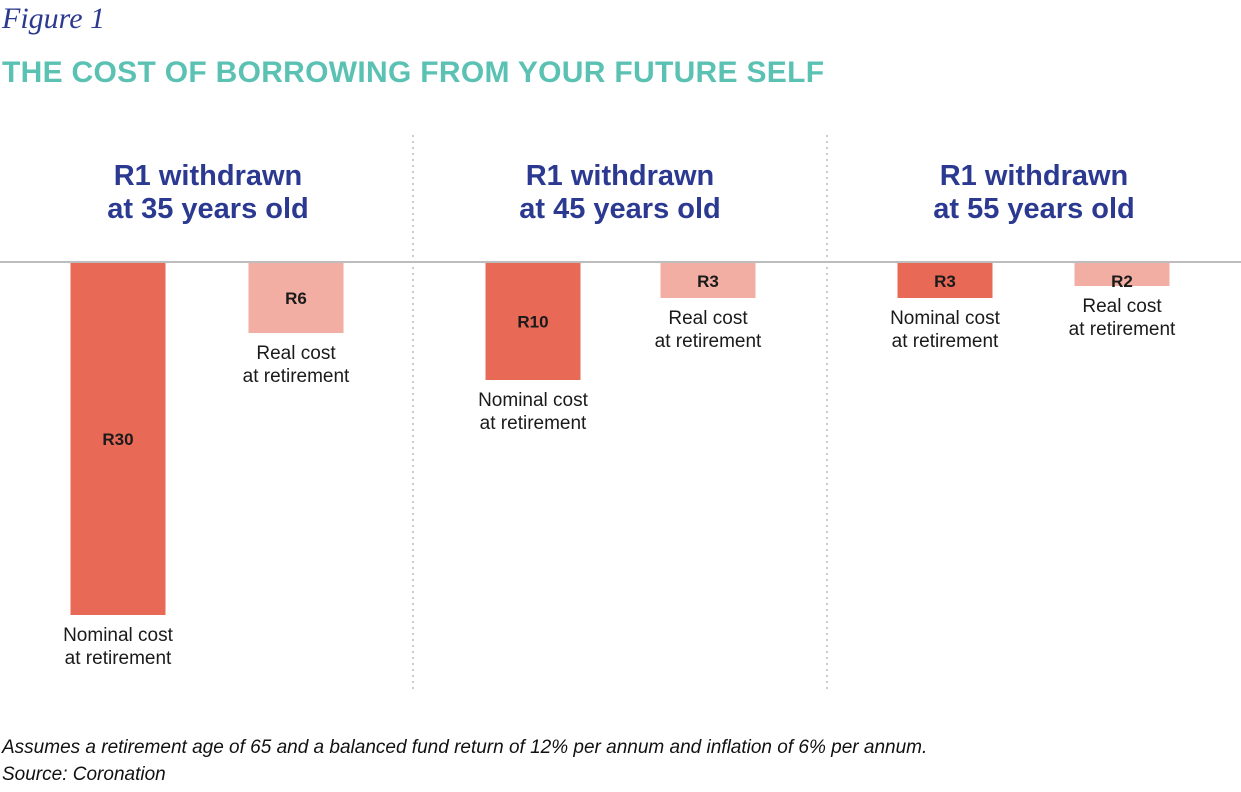 The width and height of the screenshot is (1241, 792). Describe the element at coordinates (1034, 209) in the screenshot. I see `panel-heading-3-line2: at 55 years old` at that location.